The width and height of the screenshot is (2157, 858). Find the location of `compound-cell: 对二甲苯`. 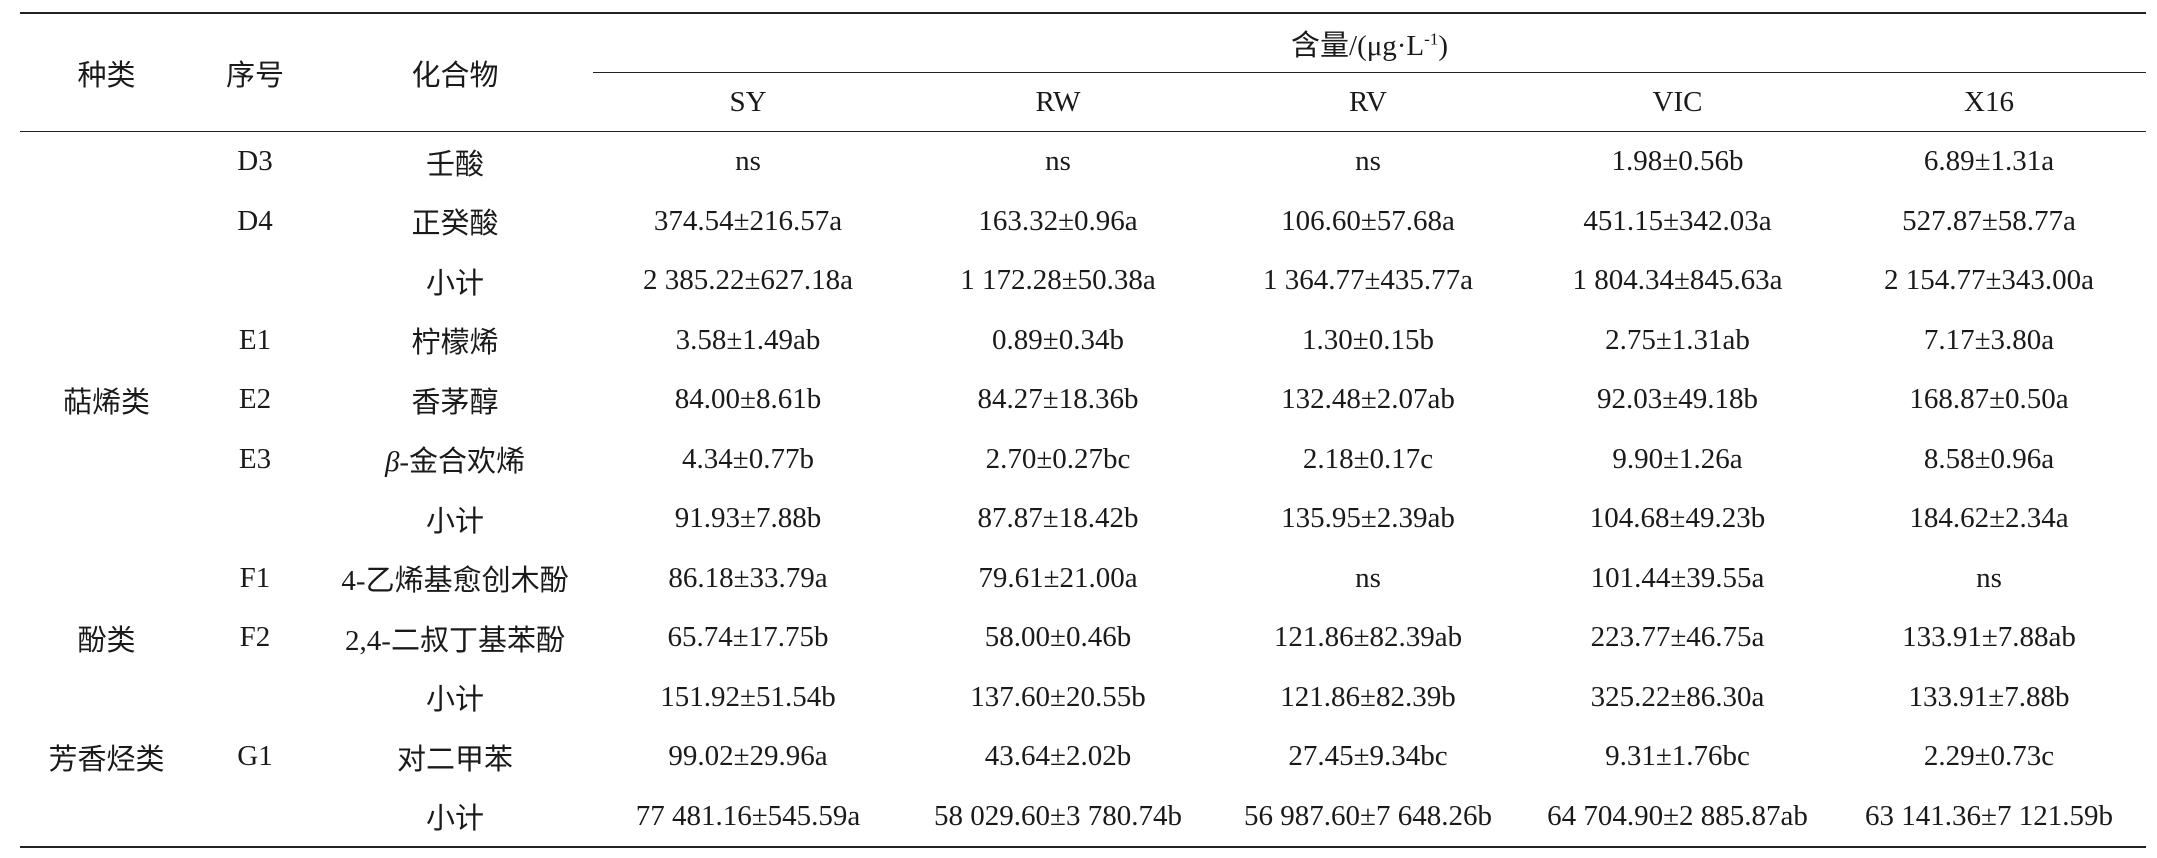

compound-cell: 对二甲苯 is located at coordinates (454, 759).